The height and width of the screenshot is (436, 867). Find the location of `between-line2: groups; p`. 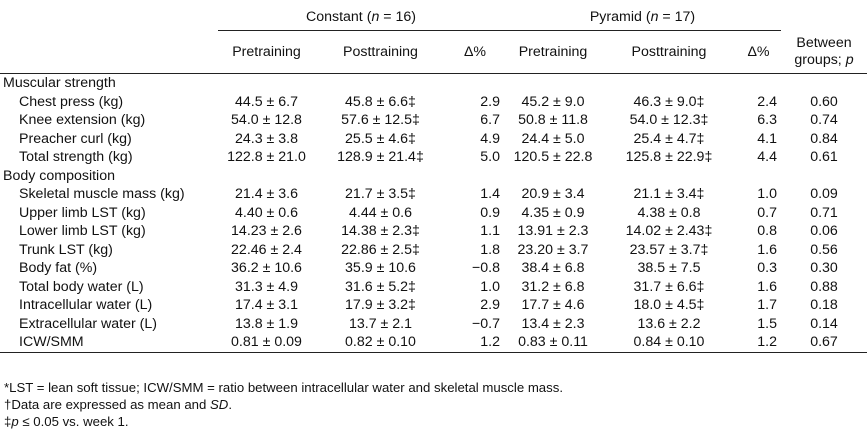

between-line2: groups; p is located at coordinates (824, 59).